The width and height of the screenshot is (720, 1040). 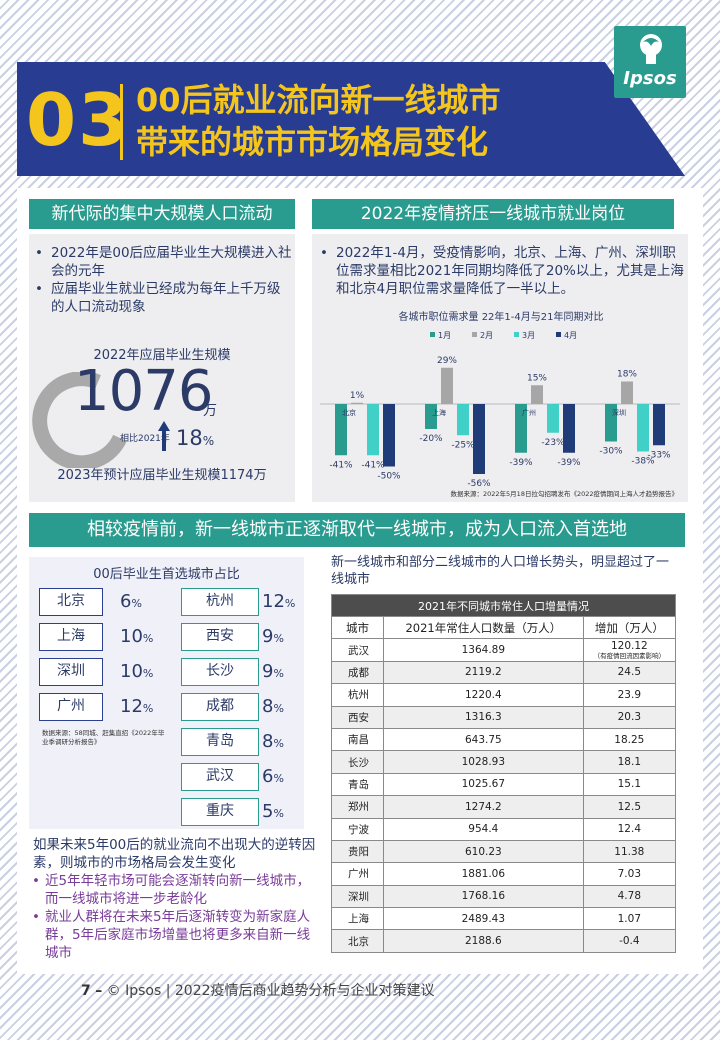 I want to click on table-cell: 2188.6, so click(x=483, y=941).